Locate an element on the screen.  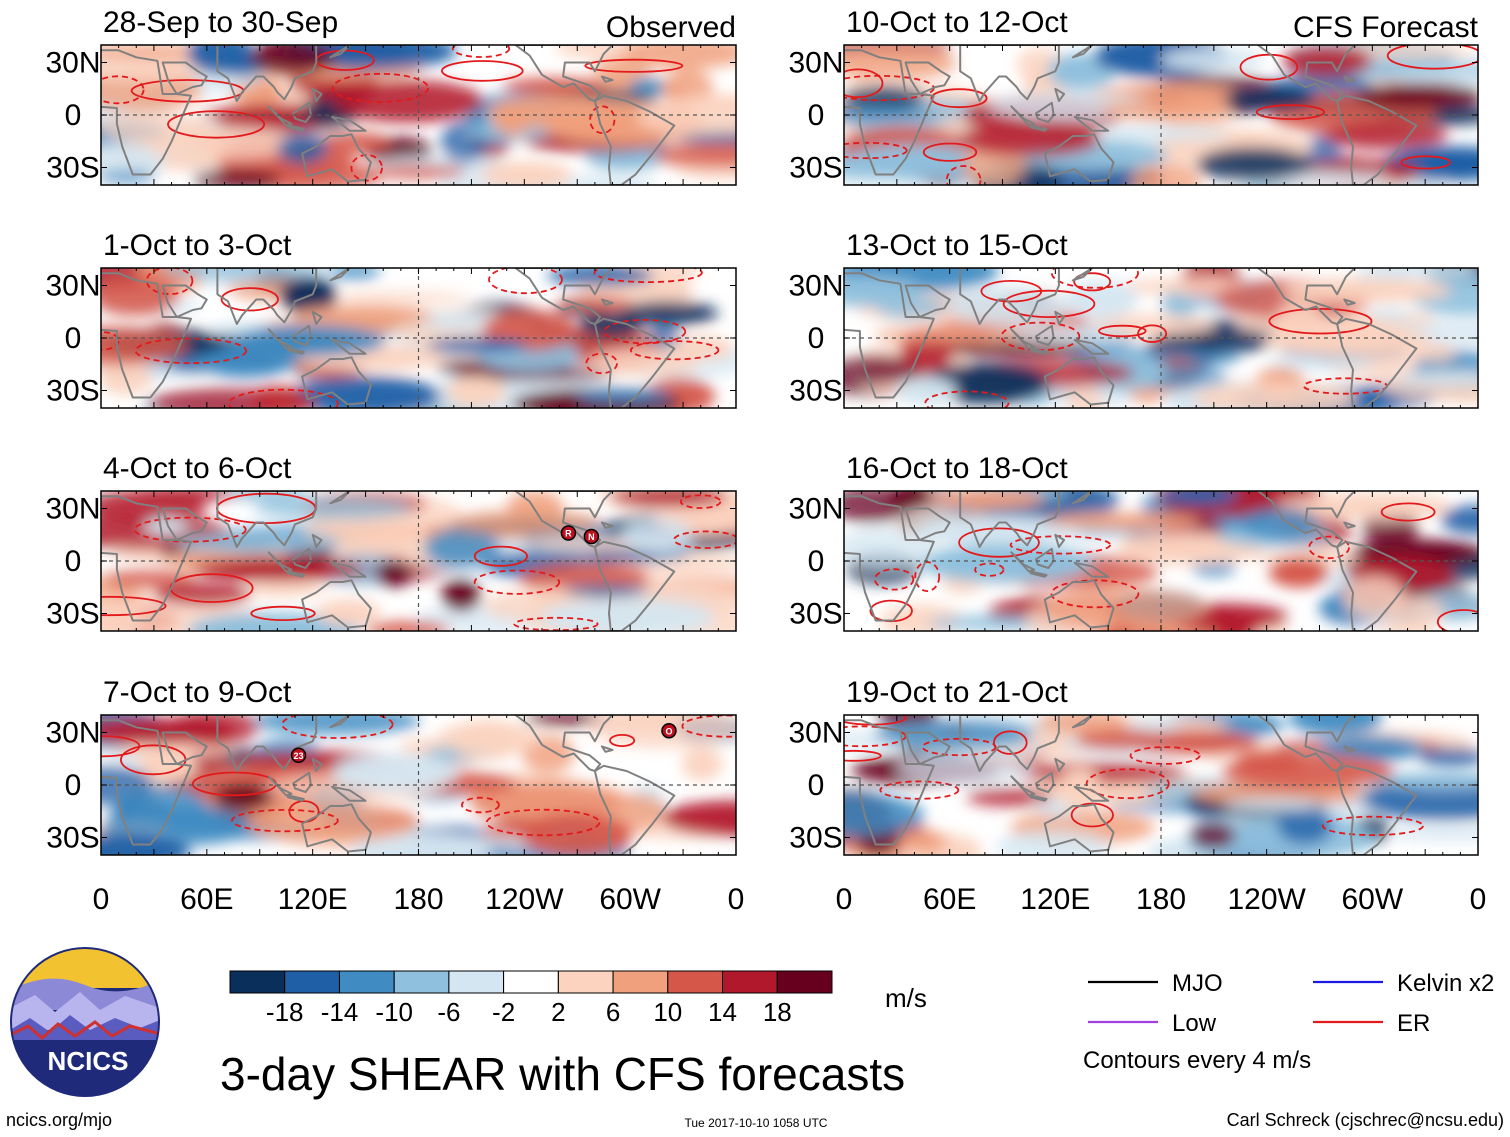
storm-label: O is located at coordinates (668, 731).